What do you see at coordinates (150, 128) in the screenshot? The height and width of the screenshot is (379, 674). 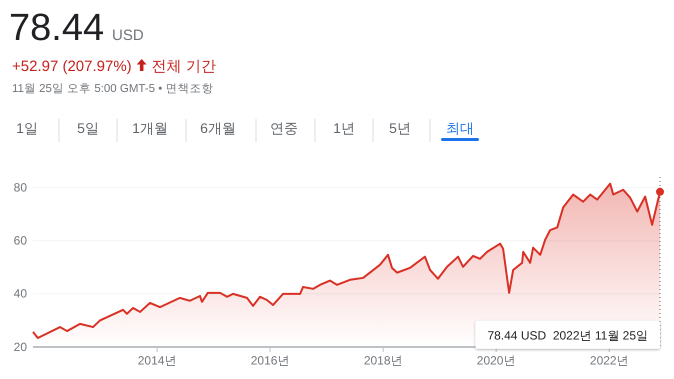 I see `text: 1개월` at bounding box center [150, 128].